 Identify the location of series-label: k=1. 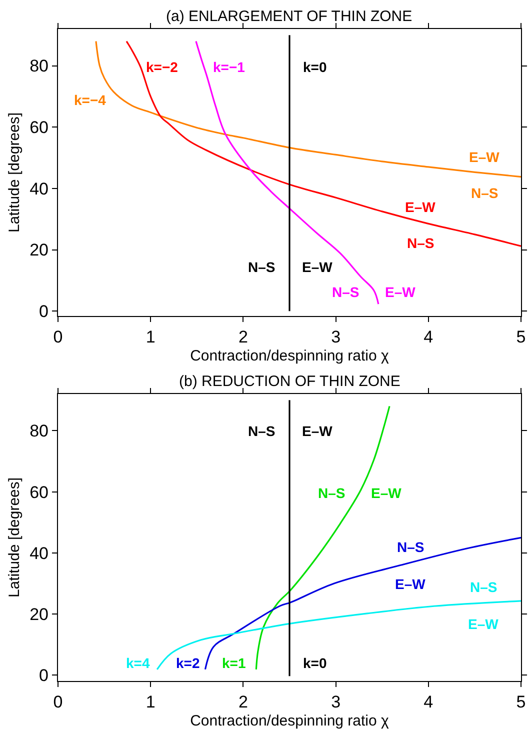
(234, 663).